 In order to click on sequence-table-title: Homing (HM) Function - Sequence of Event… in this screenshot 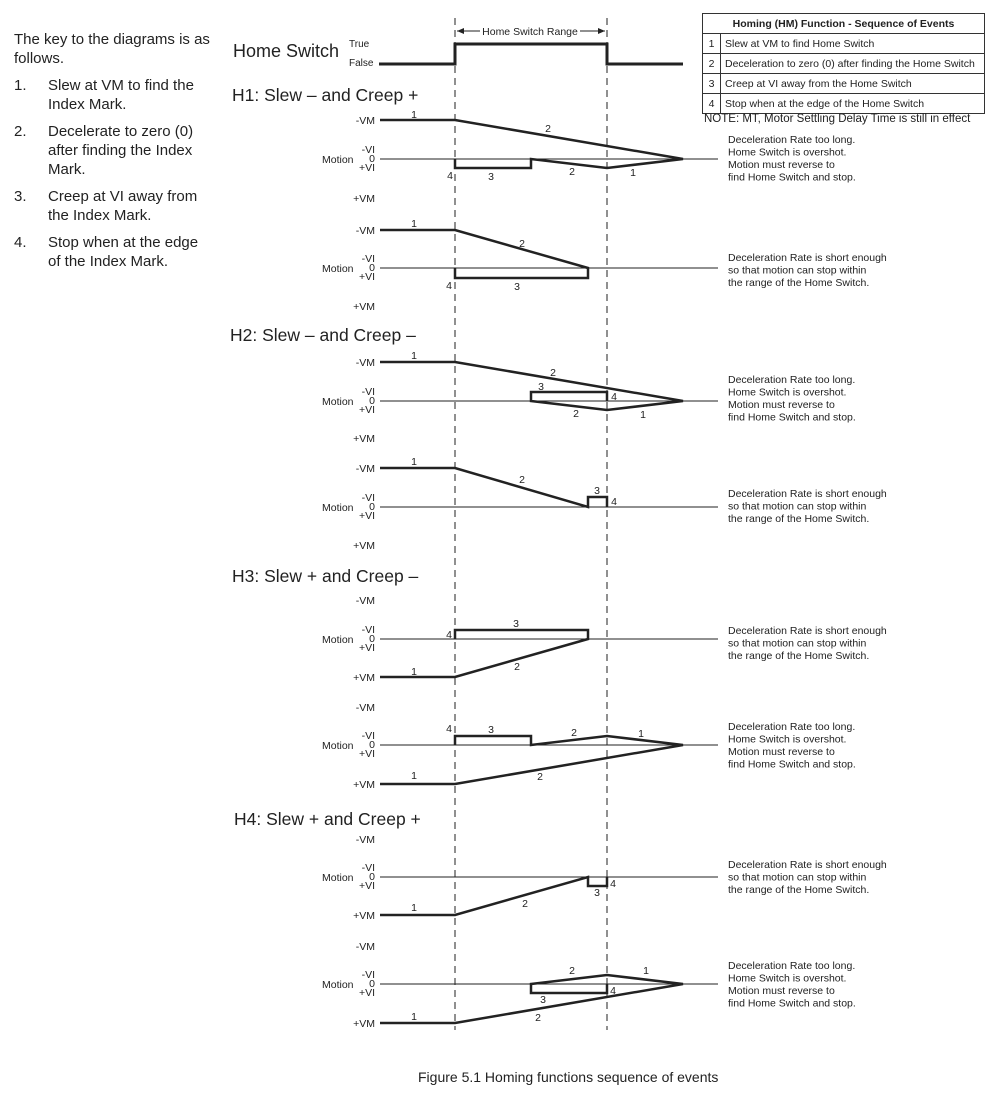, I will do `click(843, 23)`.